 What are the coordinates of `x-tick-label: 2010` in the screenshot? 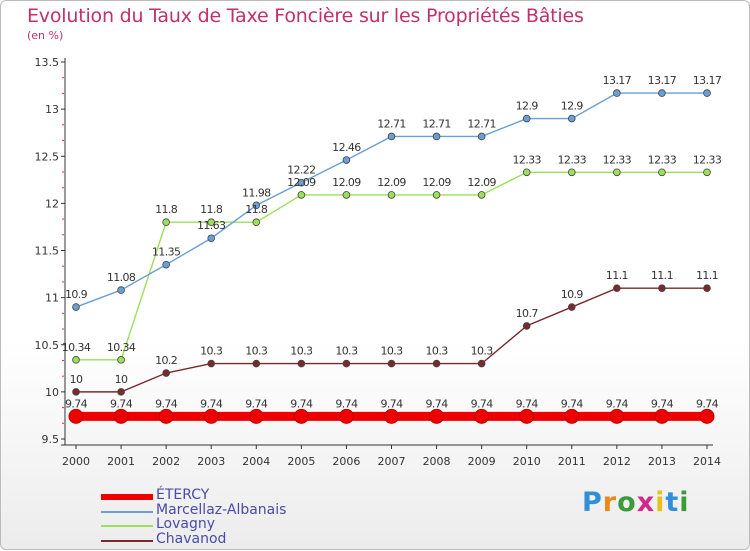 It's located at (527, 461).